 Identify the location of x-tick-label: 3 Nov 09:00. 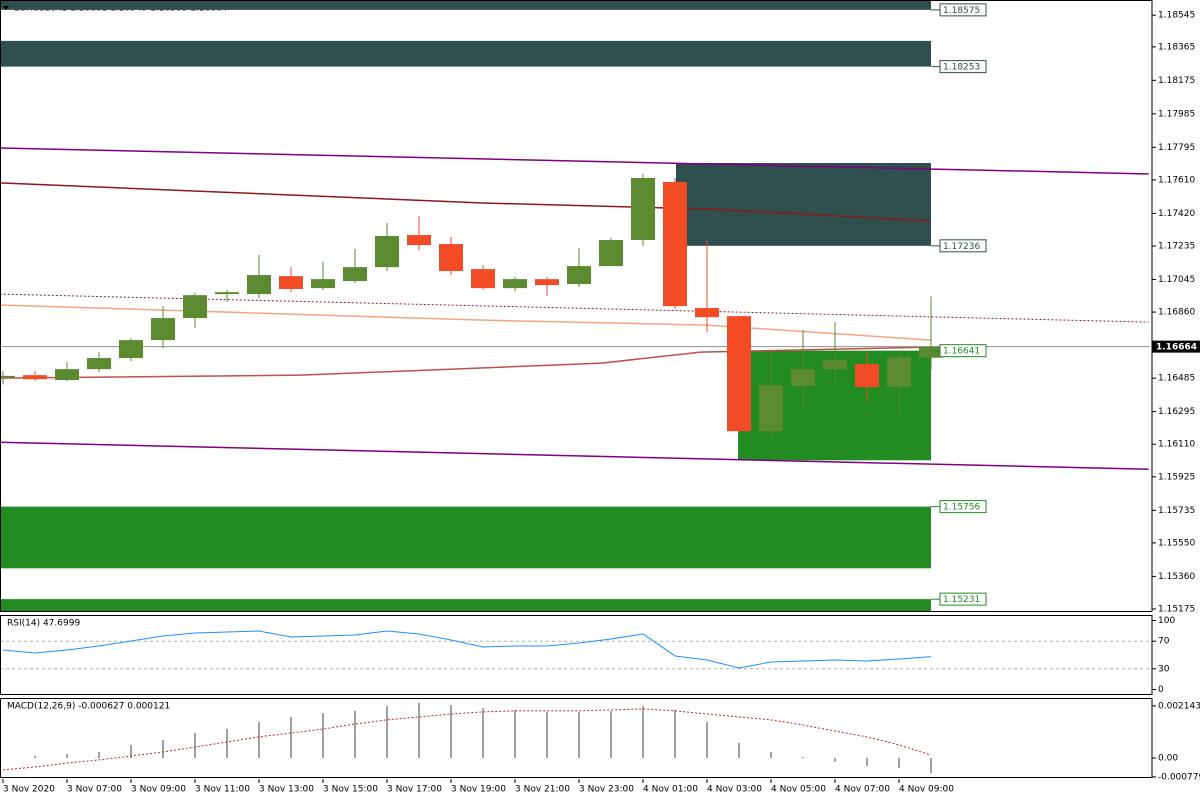
(158, 790).